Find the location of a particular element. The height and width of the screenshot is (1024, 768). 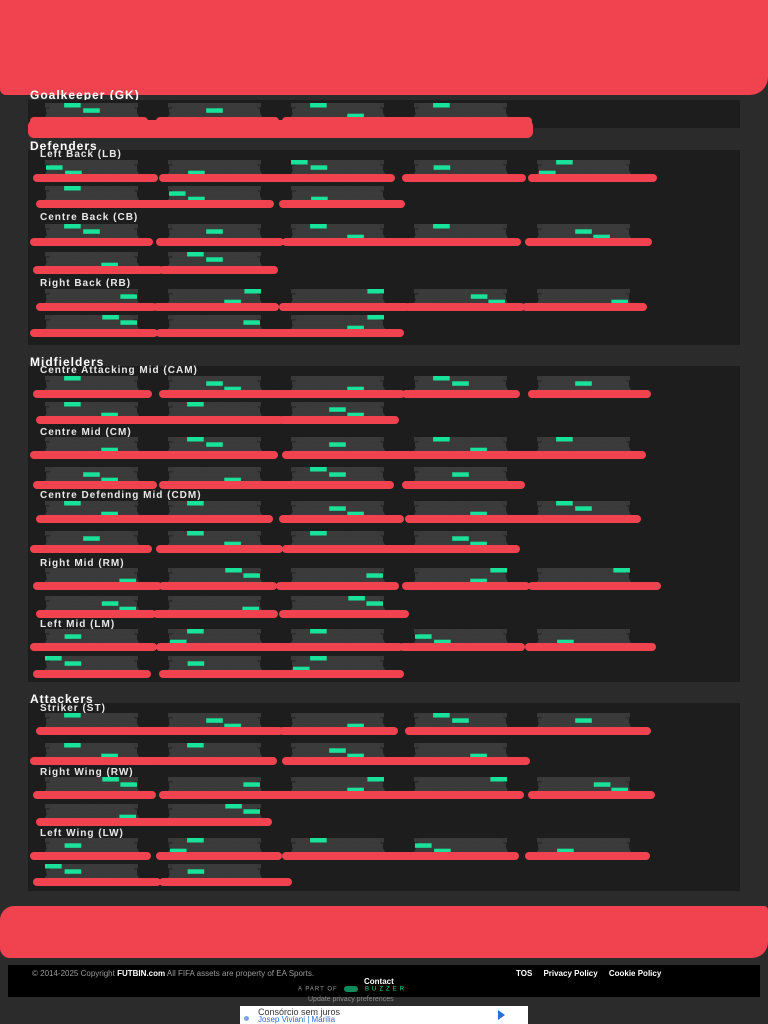

brand-link: FUTBIN.com is located at coordinates (141, 973).